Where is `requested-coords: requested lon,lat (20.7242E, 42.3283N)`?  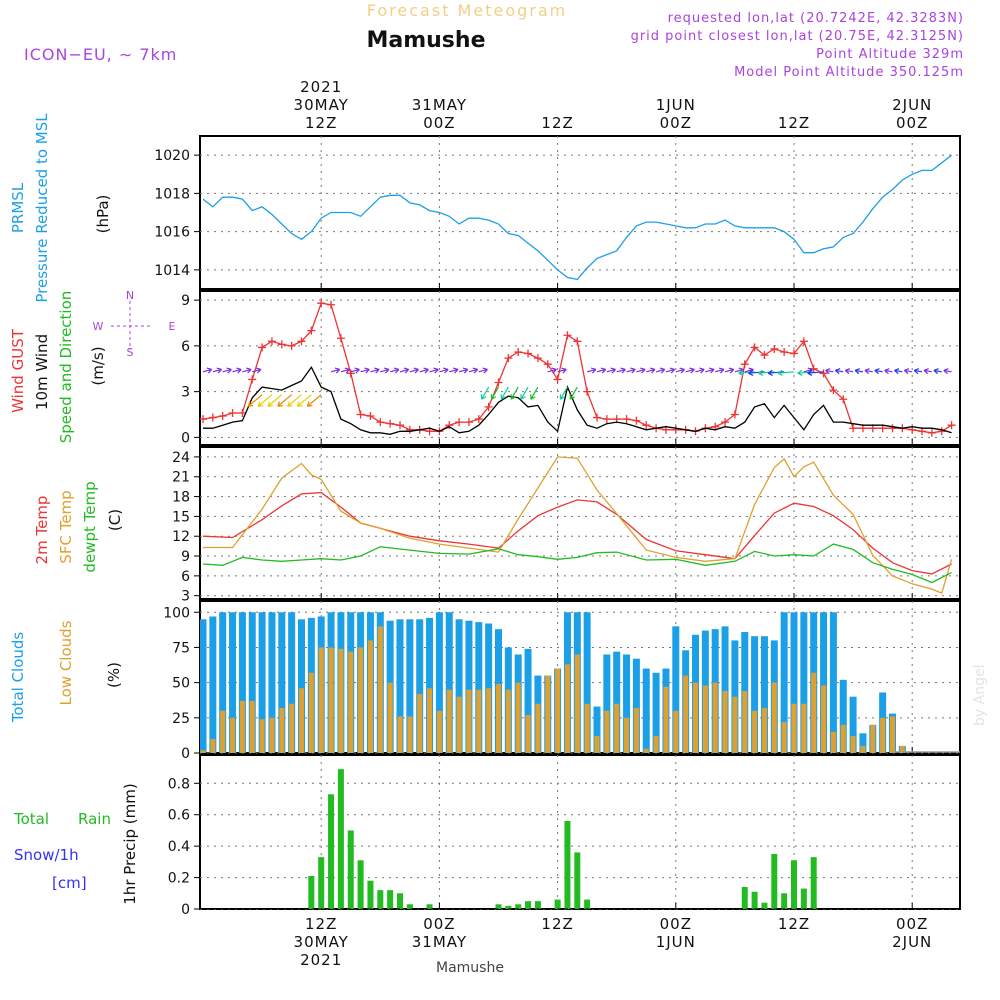
requested-coords: requested lon,lat (20.7242E, 42.3283N) is located at coordinates (816, 18).